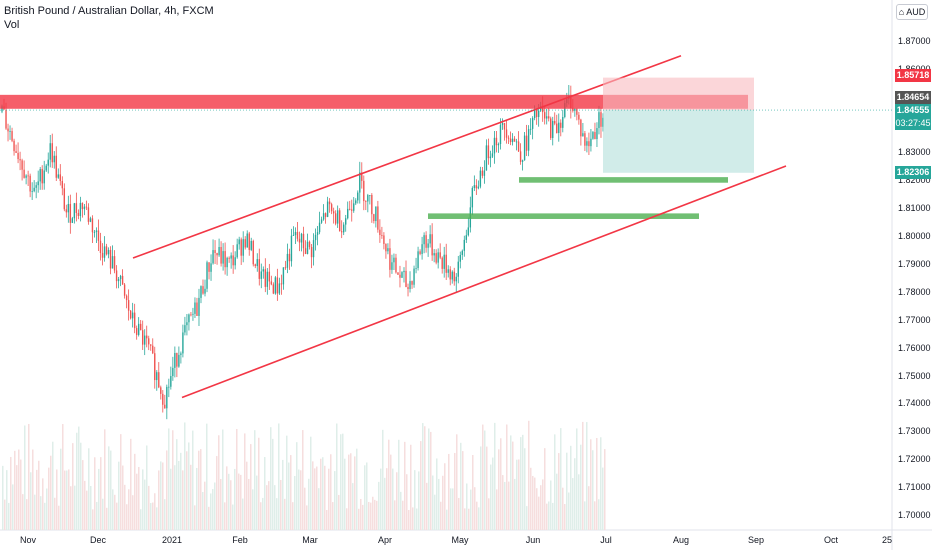 This screenshot has height=555, width=932. What do you see at coordinates (912, 12) in the screenshot?
I see `currency-badge: ⌂ AUD` at bounding box center [912, 12].